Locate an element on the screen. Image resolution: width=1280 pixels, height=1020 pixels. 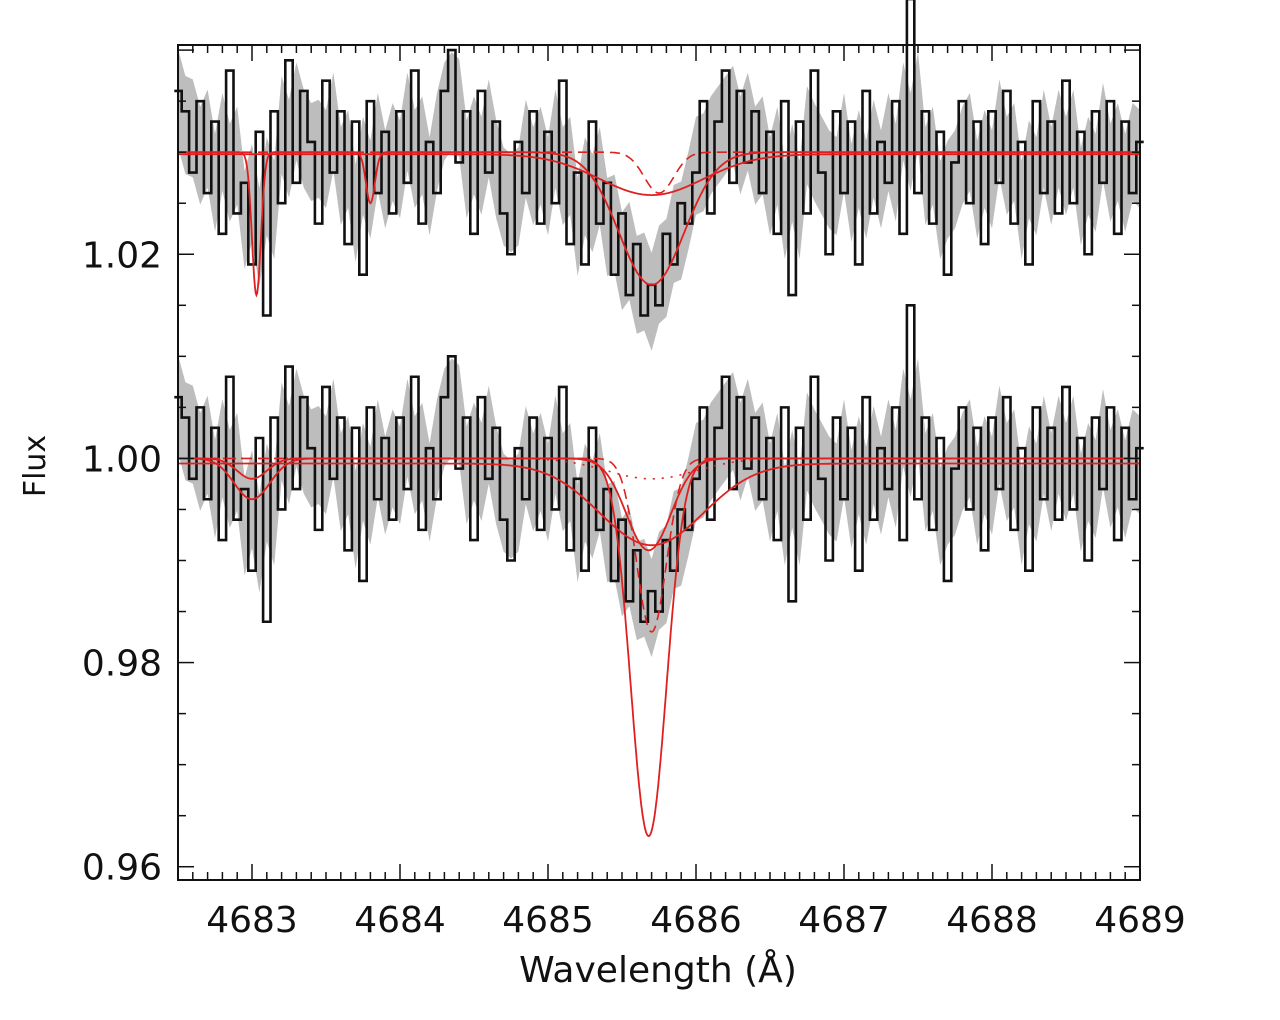
y-tick-label: 0.96 is located at coordinates (122, 868).